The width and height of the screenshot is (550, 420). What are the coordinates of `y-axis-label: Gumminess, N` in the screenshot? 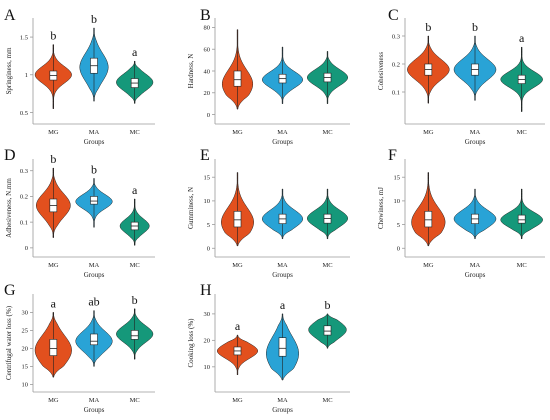 It's located at (191, 208).